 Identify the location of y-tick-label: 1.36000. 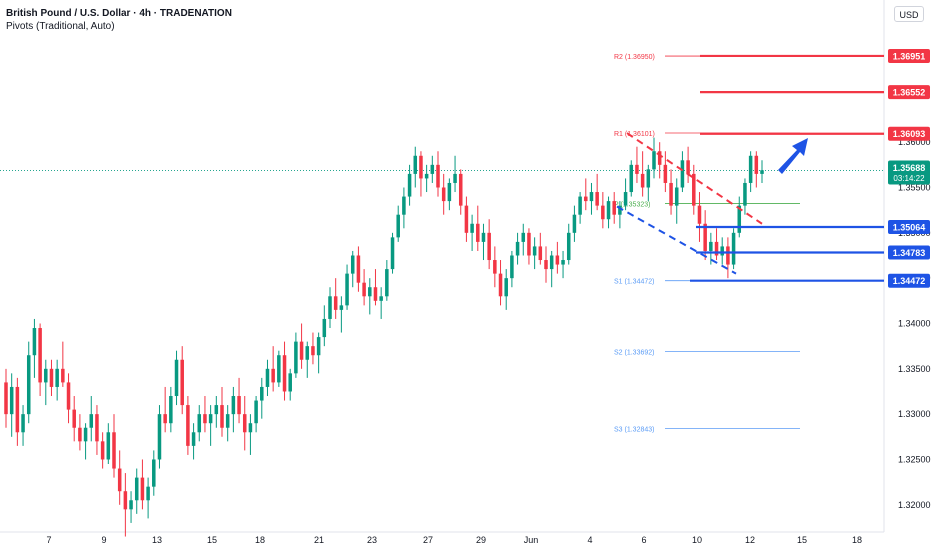
(914, 142).